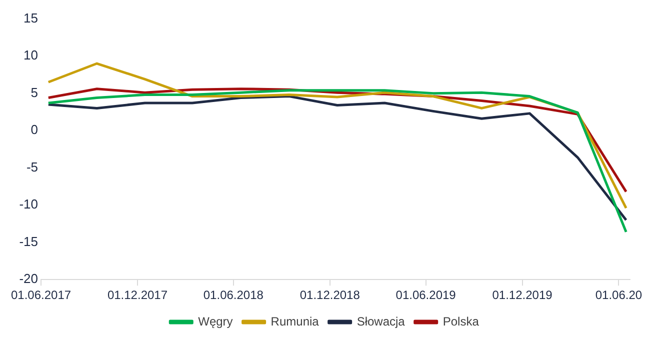 This screenshot has width=653, height=346. I want to click on legend-label: Słowacja, so click(381, 321).